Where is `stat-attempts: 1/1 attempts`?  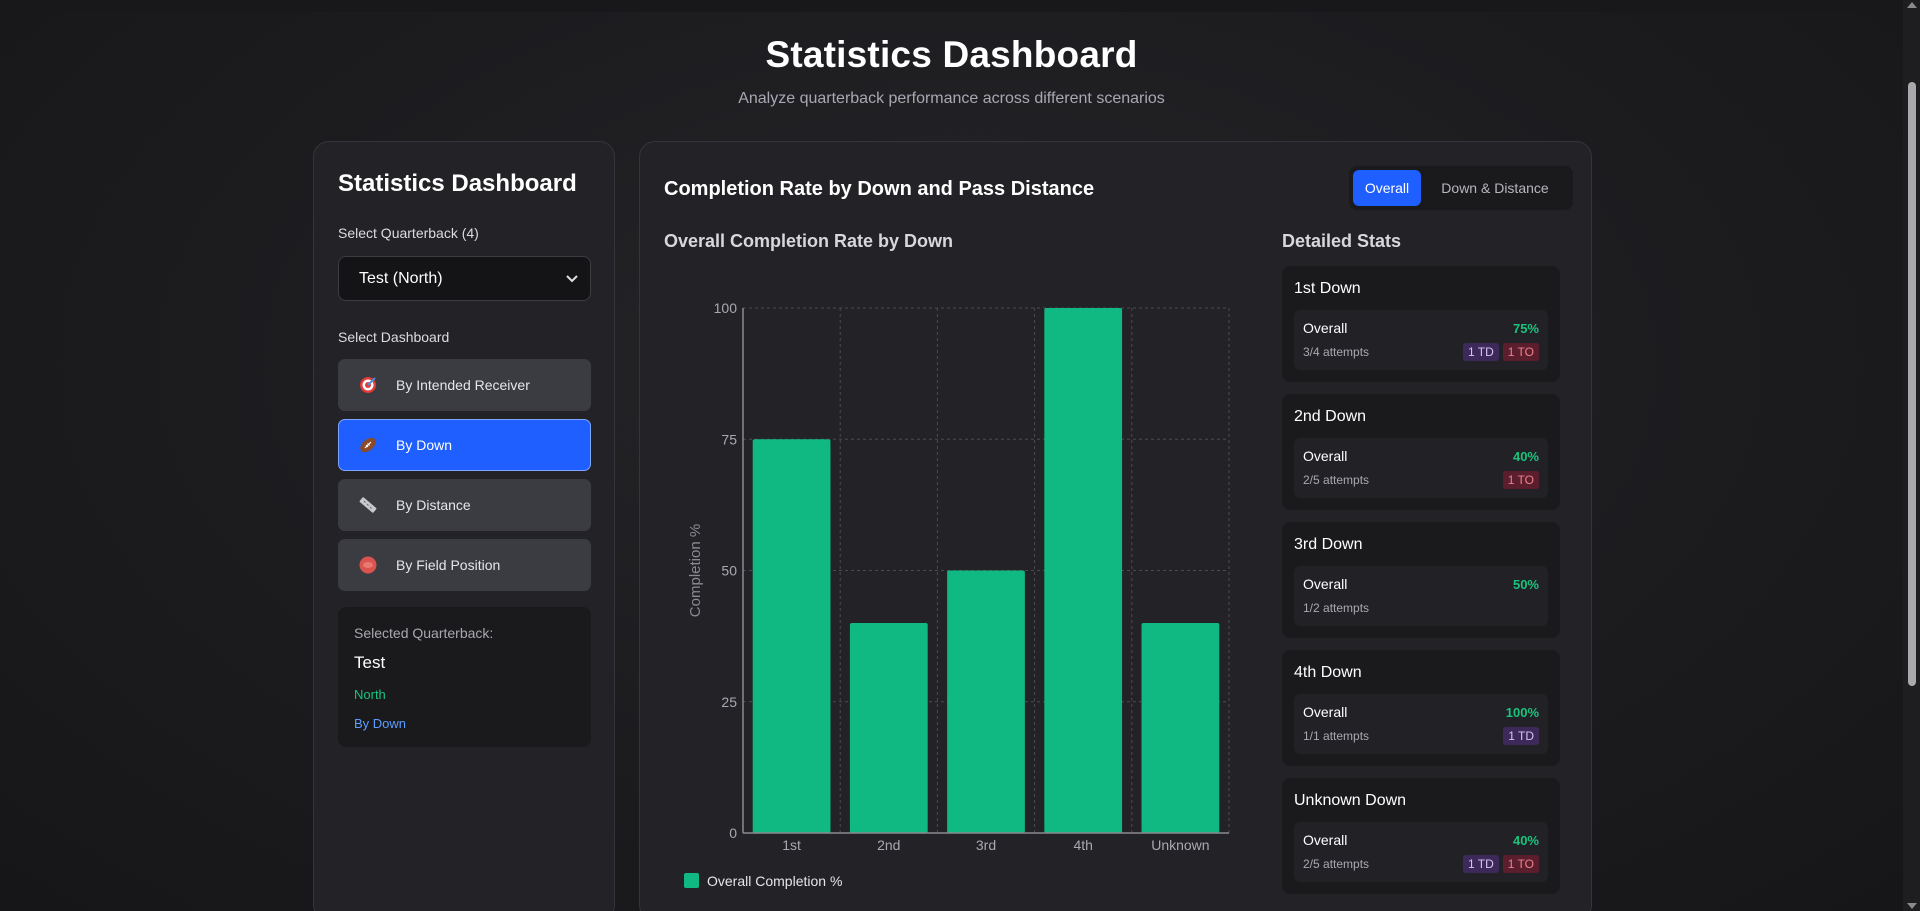
stat-attempts: 1/1 attempts is located at coordinates (1336, 736).